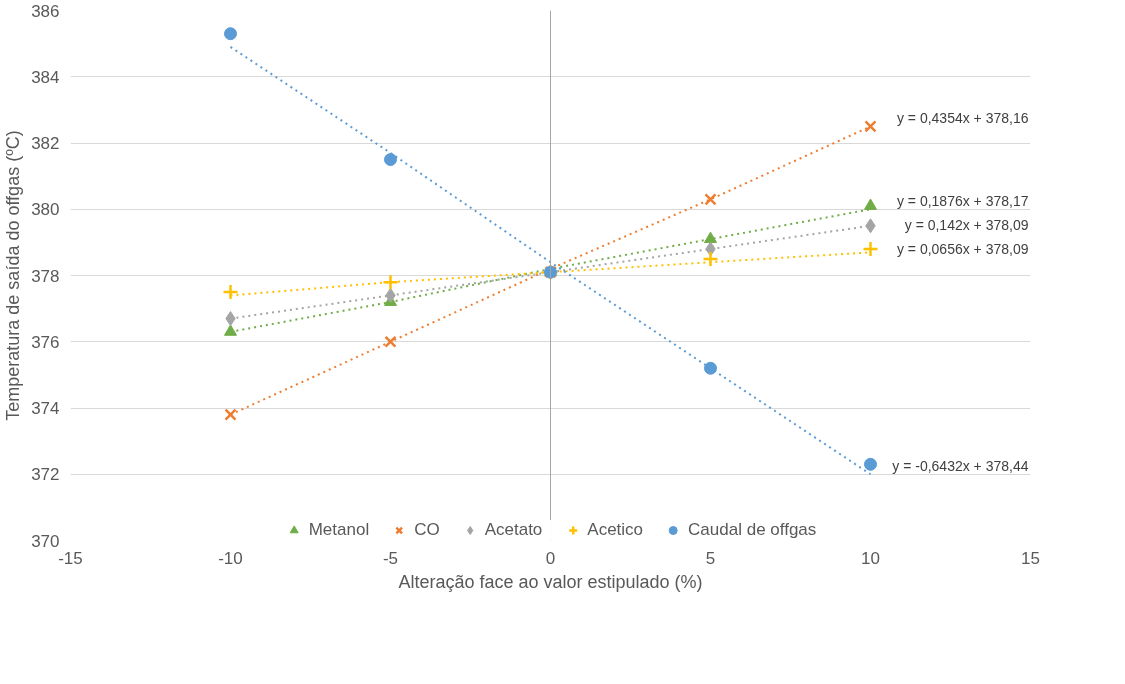  I want to click on legend-label: Acetico, so click(615, 530).